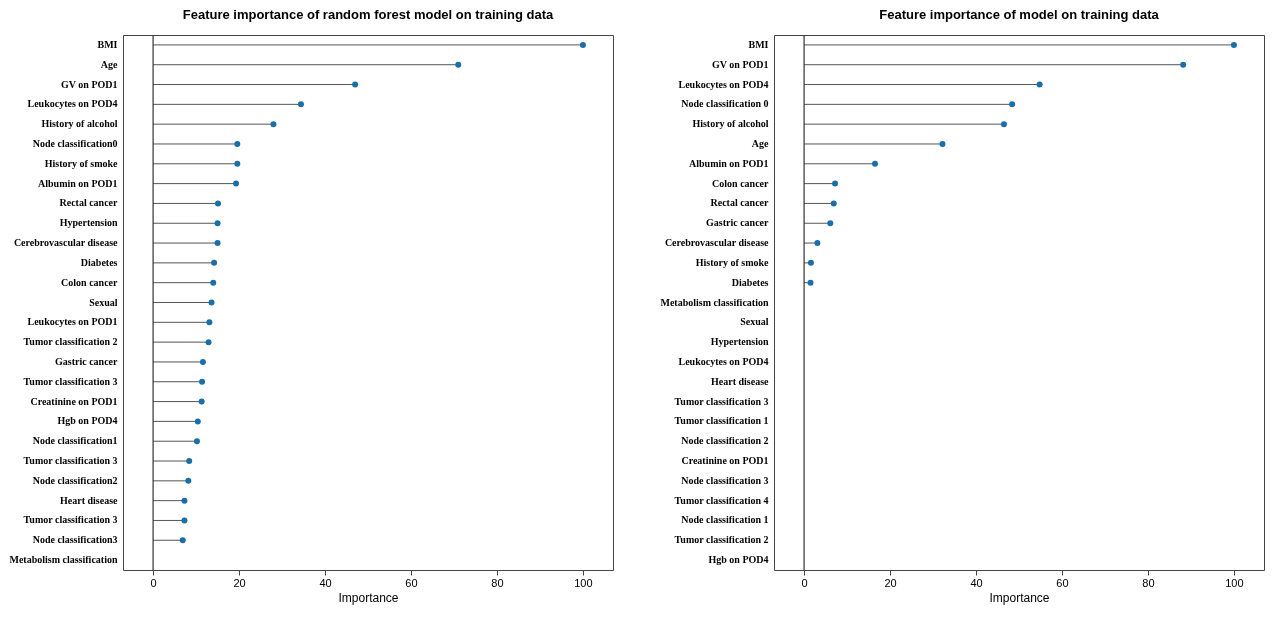  I want to click on y-tick-label: Node classification2, so click(75, 480).